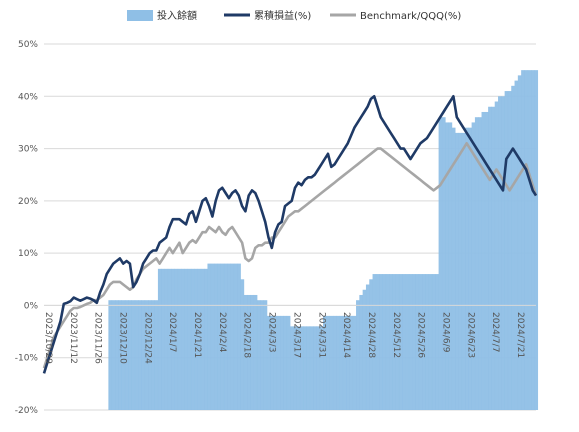 The height and width of the screenshot is (432, 579). I want to click on x-tick-label-4: 2023/12/24, so click(147, 338).